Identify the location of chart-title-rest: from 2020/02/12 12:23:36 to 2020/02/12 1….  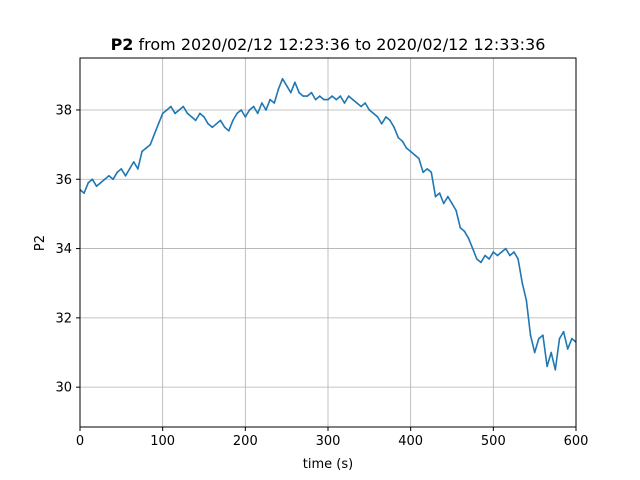
(339, 44).